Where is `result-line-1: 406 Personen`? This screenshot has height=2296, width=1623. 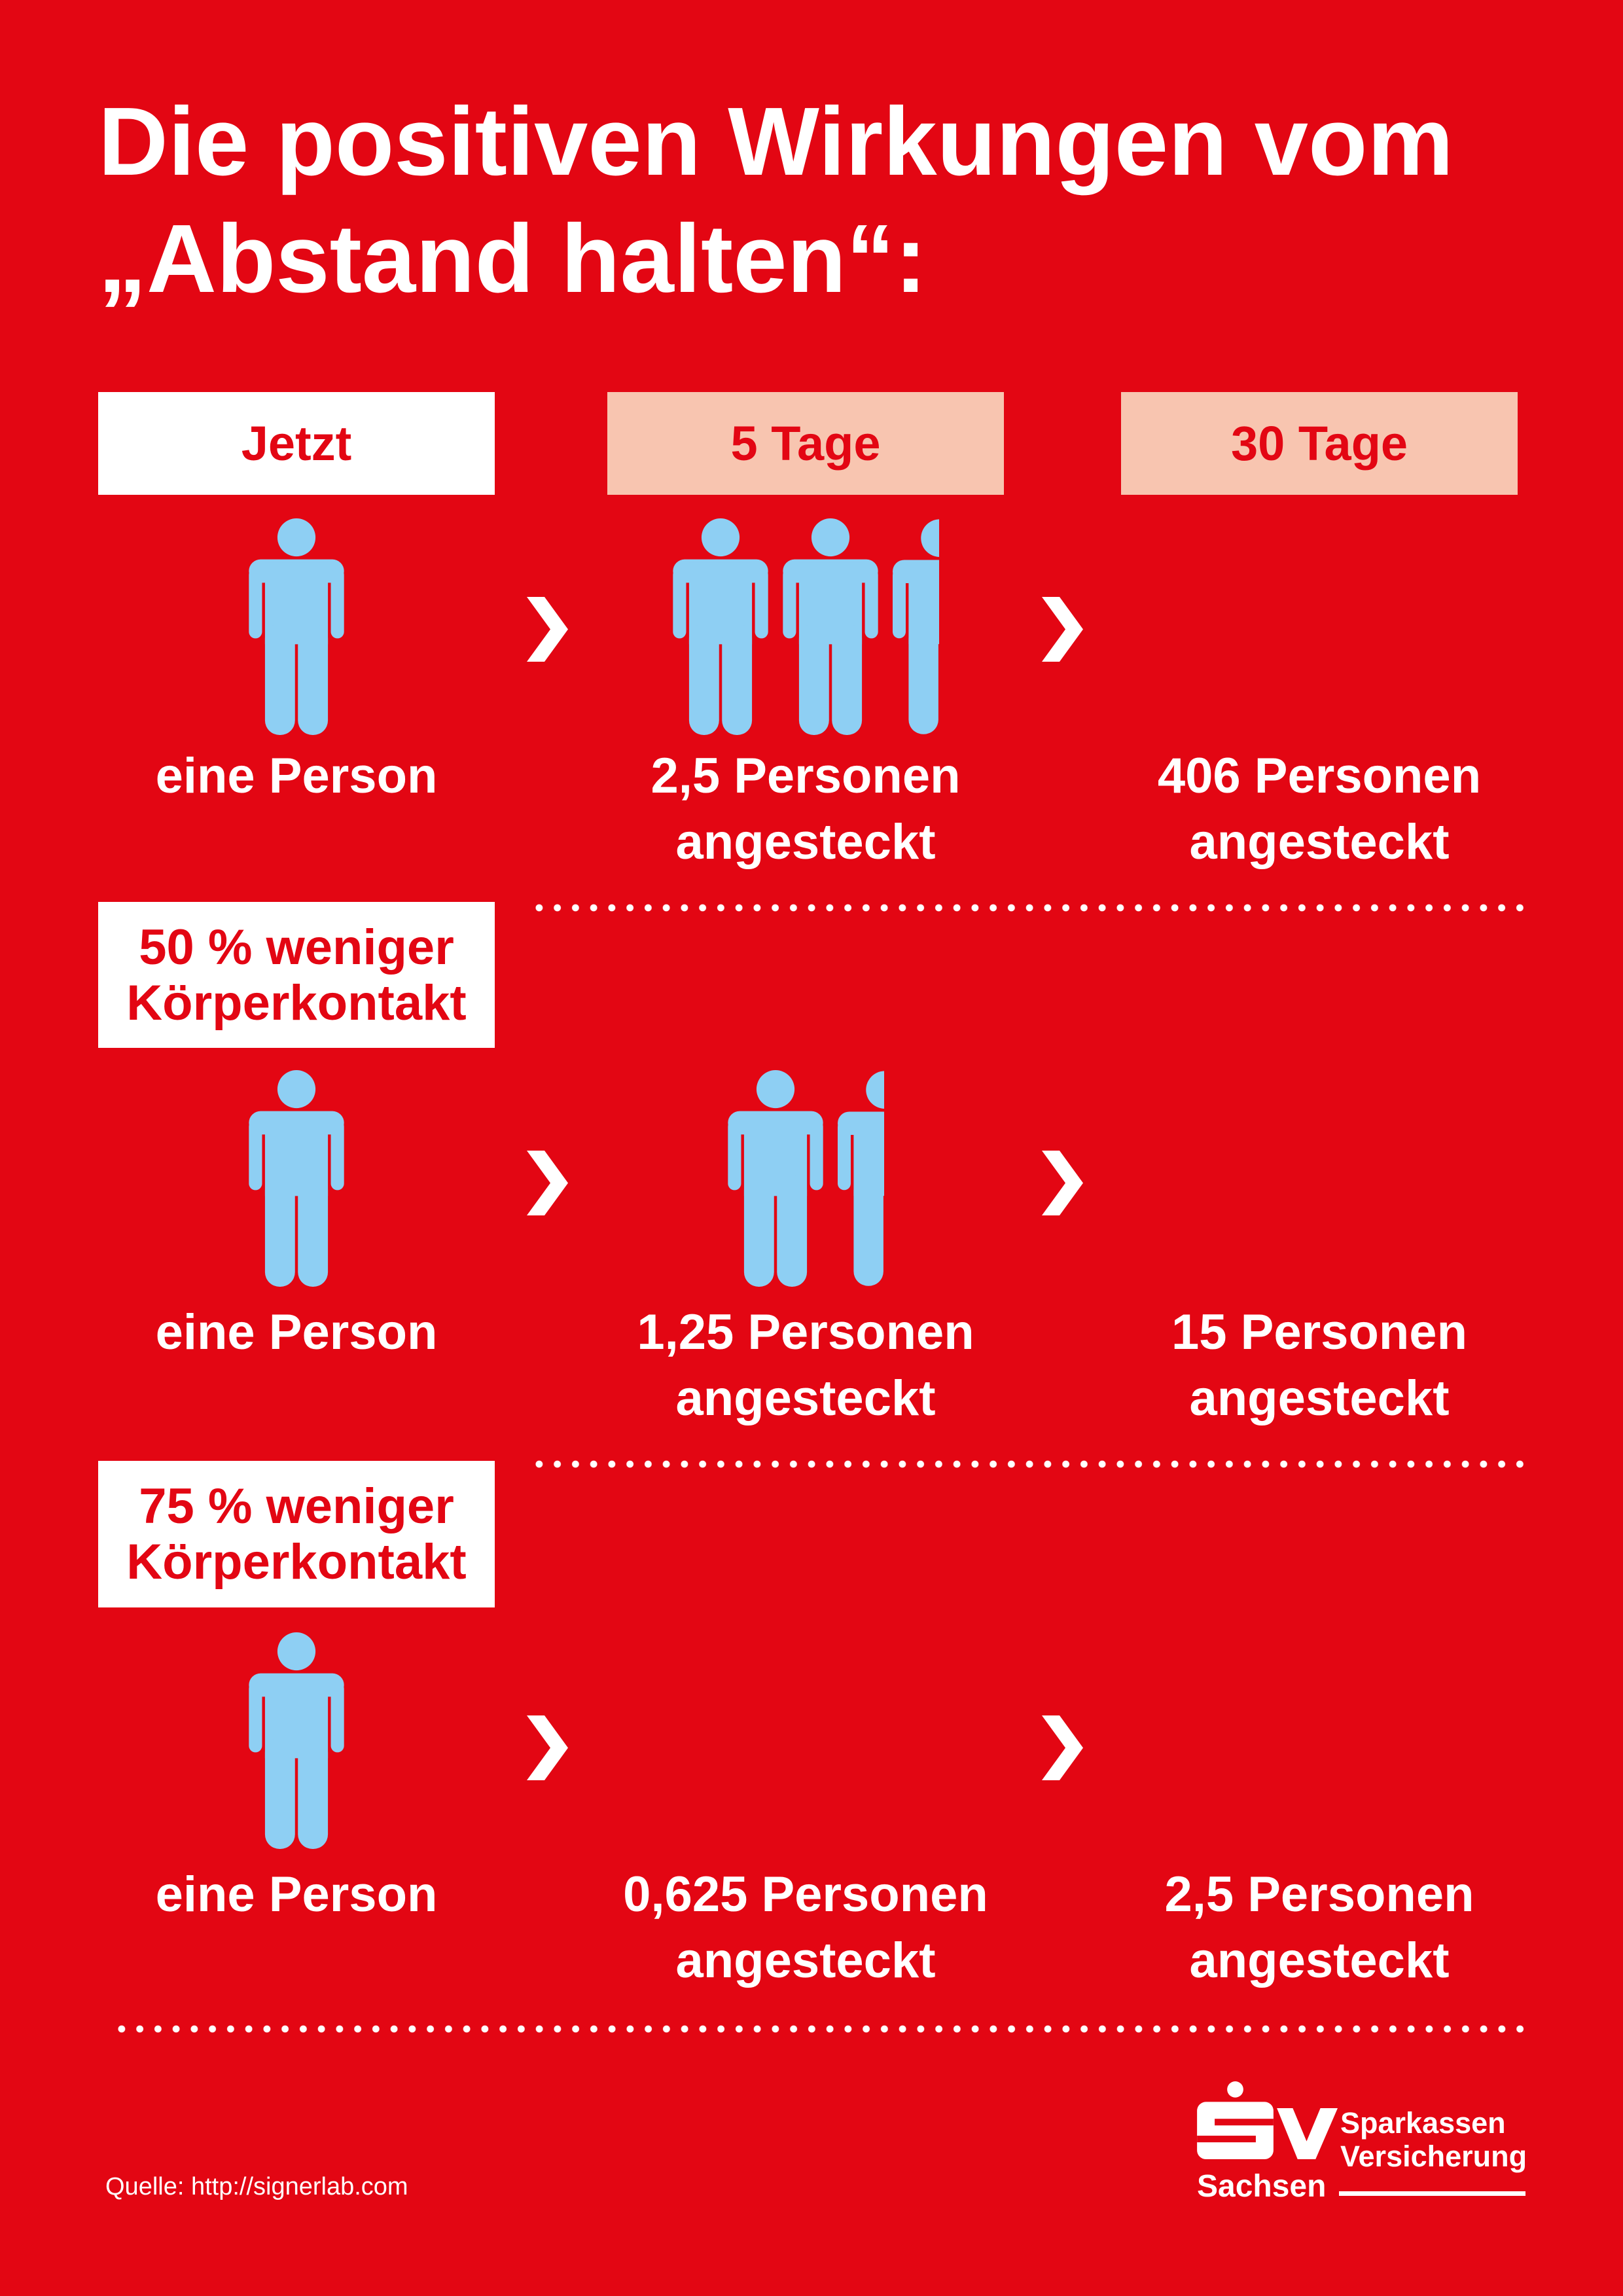
result-line-1: 406 Personen is located at coordinates (1319, 776).